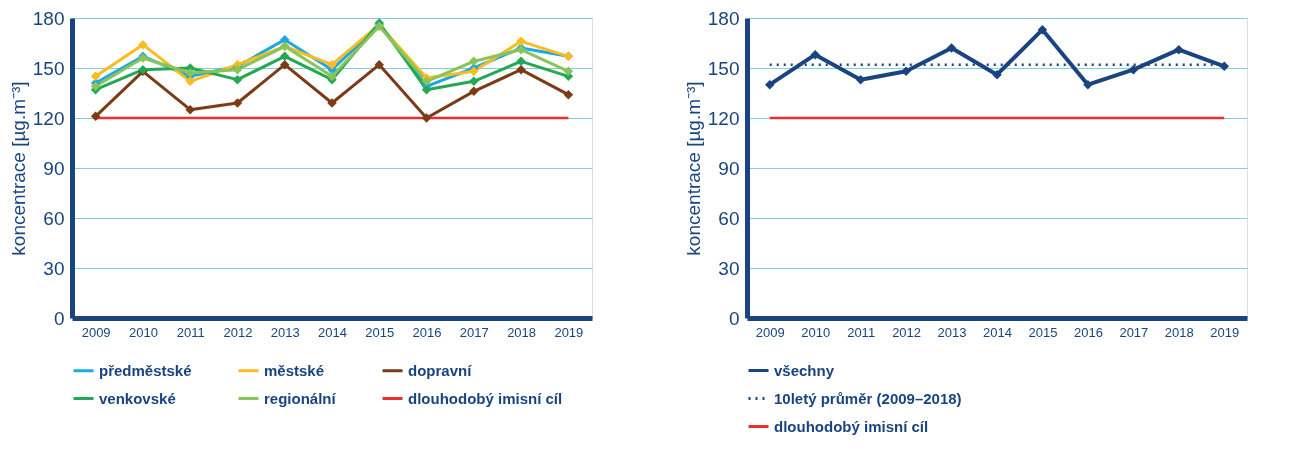 The image size is (1315, 474). Describe the element at coordinates (294, 370) in the screenshot. I see `legend-label: městské` at that location.